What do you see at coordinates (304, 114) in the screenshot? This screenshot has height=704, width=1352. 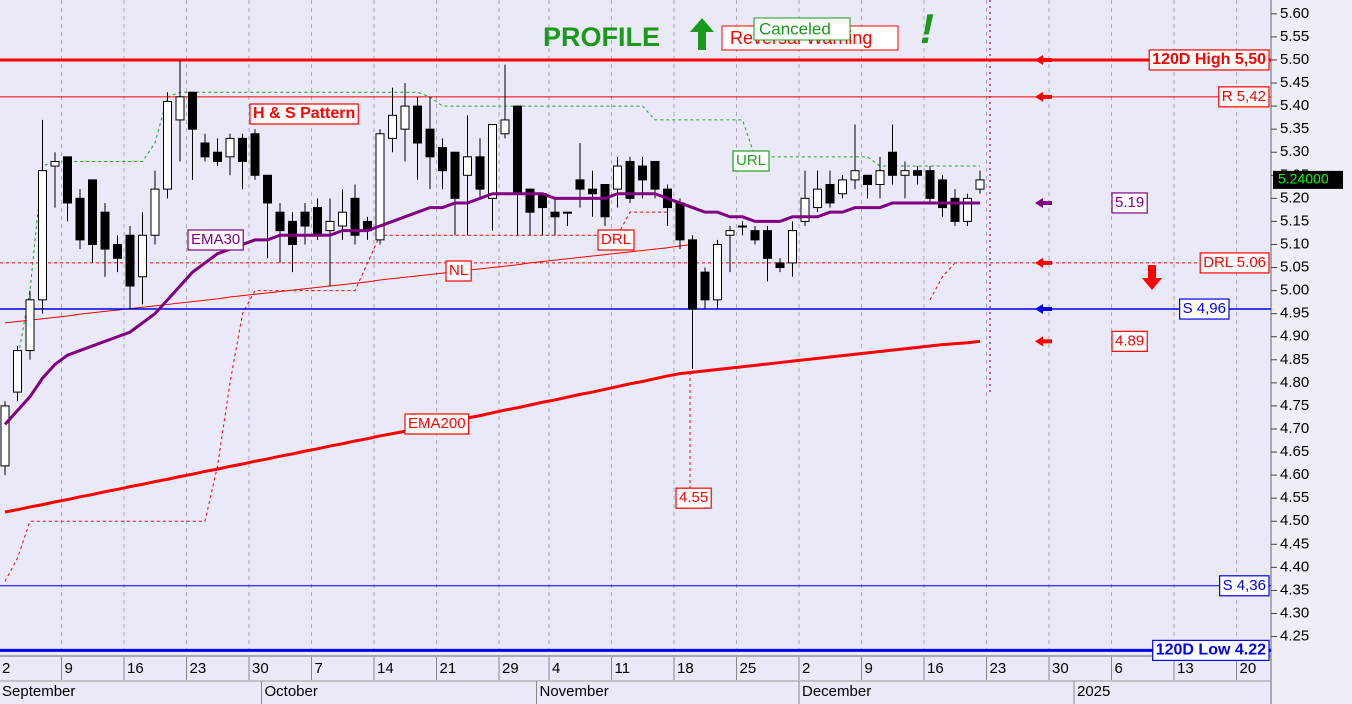 I see `pattern-label-box` at bounding box center [304, 114].